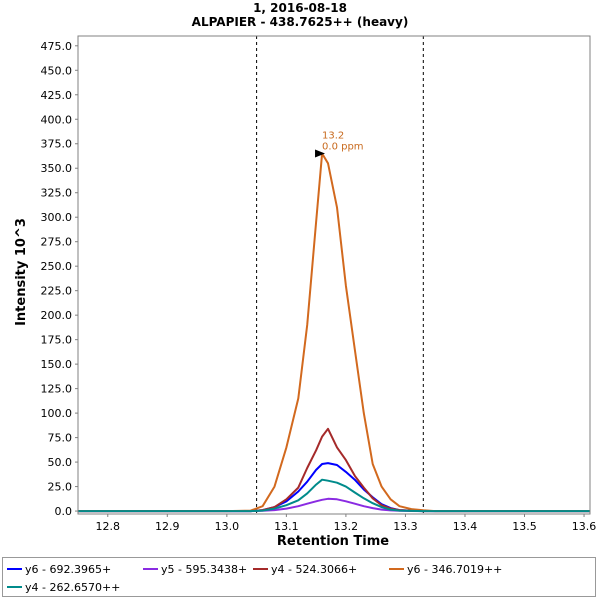 This screenshot has height=600, width=600. I want to click on peak-ppm-label: 0.0 ppm, so click(343, 147).